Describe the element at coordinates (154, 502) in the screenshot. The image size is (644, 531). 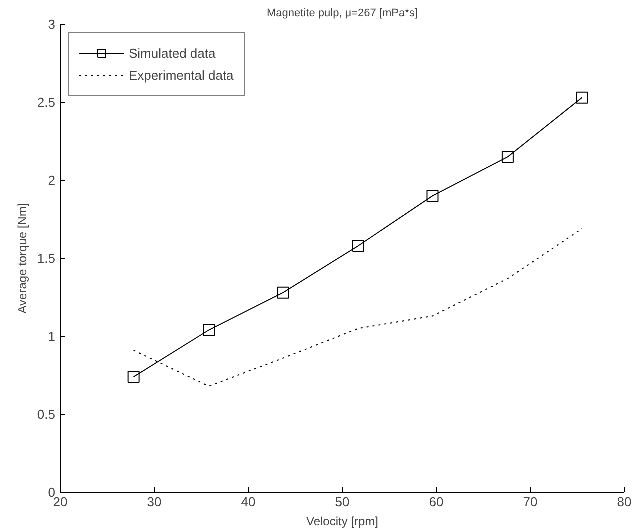
I see `x-tick-label: 30` at that location.